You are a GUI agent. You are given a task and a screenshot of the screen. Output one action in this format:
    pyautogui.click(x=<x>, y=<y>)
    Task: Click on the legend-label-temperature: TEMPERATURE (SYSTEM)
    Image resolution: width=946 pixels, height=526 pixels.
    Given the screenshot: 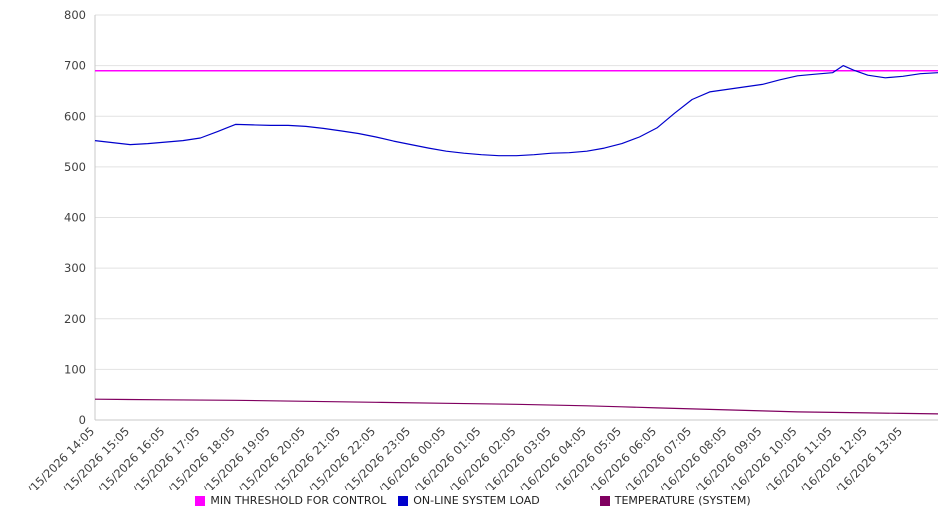 What is the action you would take?
    pyautogui.click(x=682, y=500)
    